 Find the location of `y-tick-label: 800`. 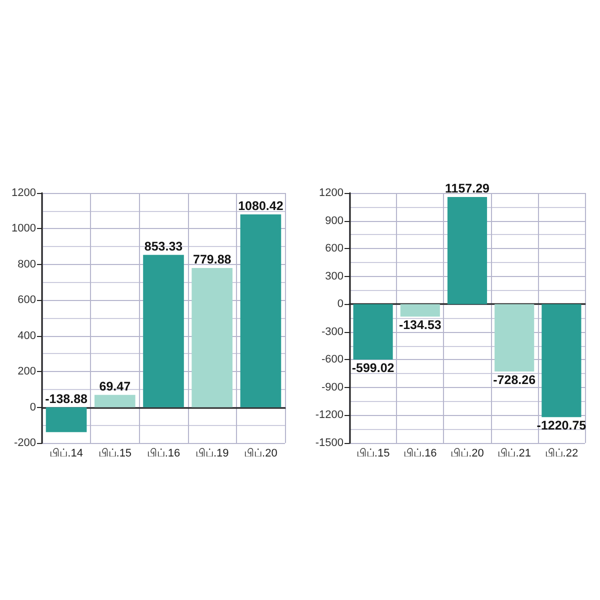

y-tick-label: 800 is located at coordinates (27, 264).